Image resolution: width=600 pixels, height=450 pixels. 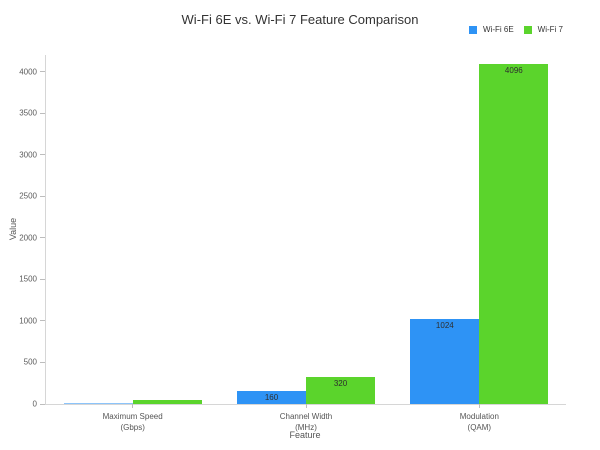 I want to click on bar-value-label-wi-fi-7-channel-width: 320, so click(x=340, y=383).